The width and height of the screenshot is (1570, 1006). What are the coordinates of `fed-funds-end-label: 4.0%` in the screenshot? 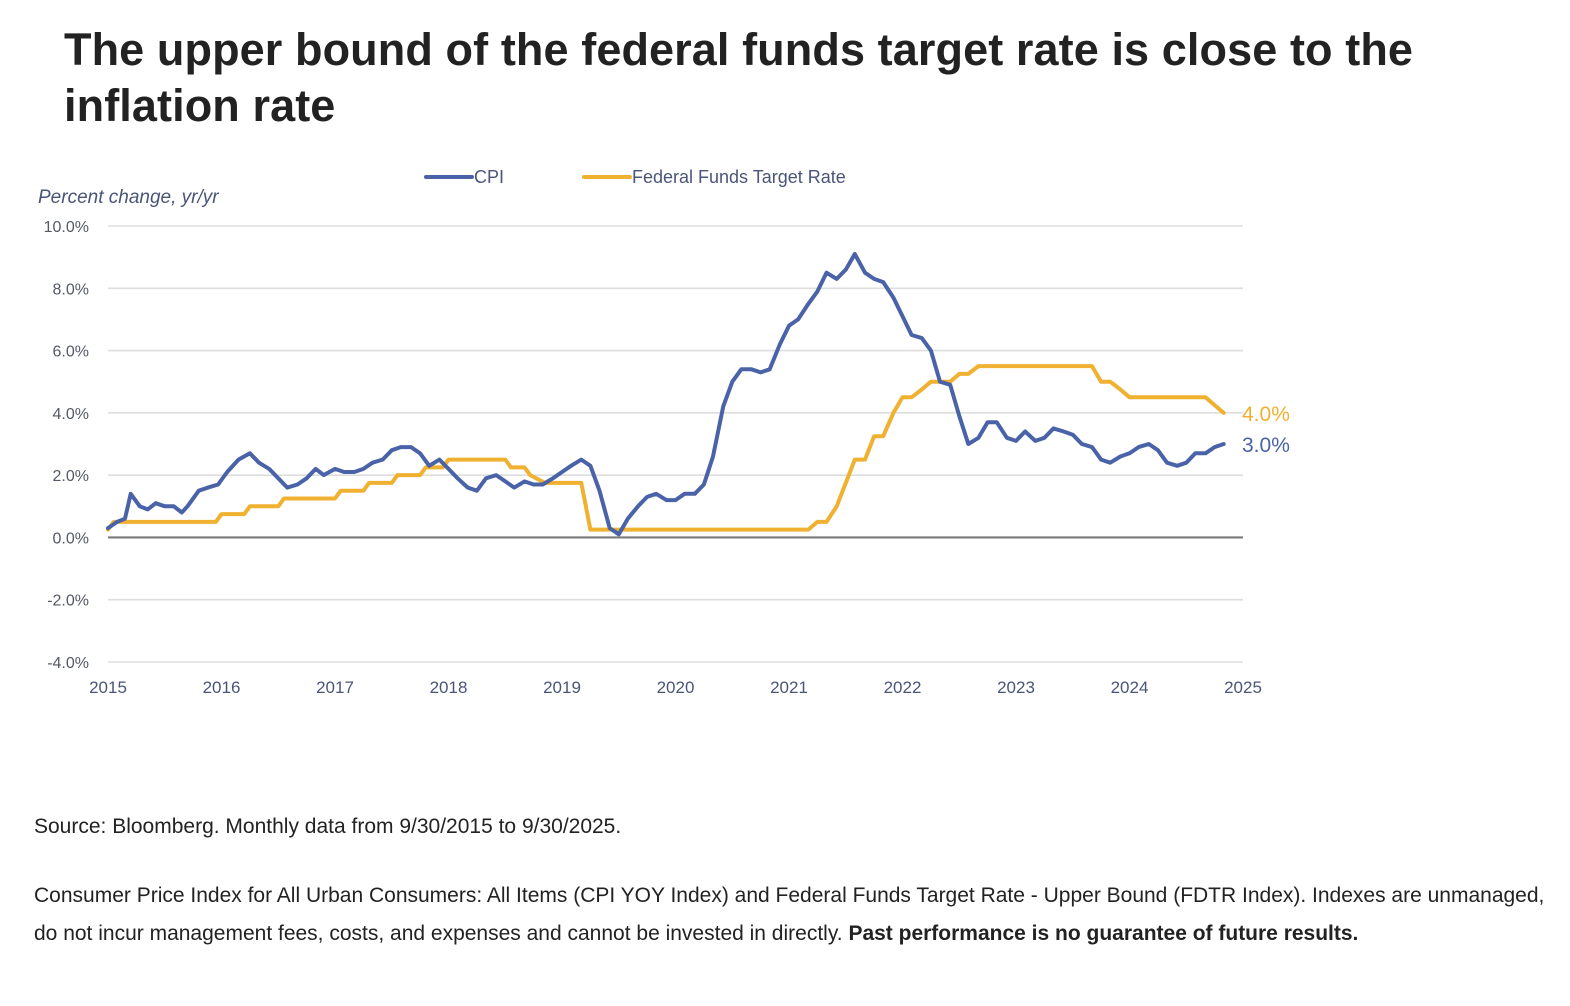 It's located at (1266, 414).